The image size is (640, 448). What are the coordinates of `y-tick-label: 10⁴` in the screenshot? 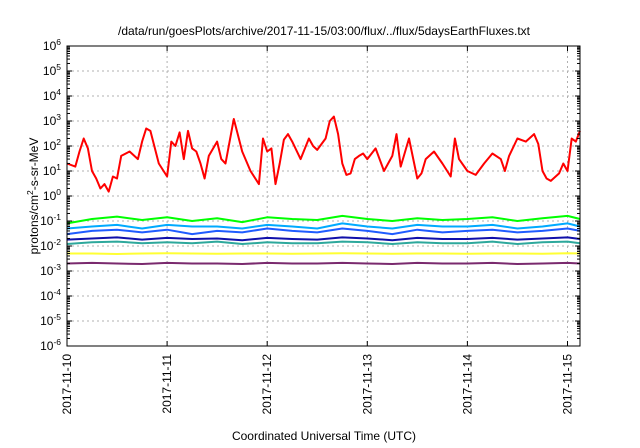 It's located at (52, 95).